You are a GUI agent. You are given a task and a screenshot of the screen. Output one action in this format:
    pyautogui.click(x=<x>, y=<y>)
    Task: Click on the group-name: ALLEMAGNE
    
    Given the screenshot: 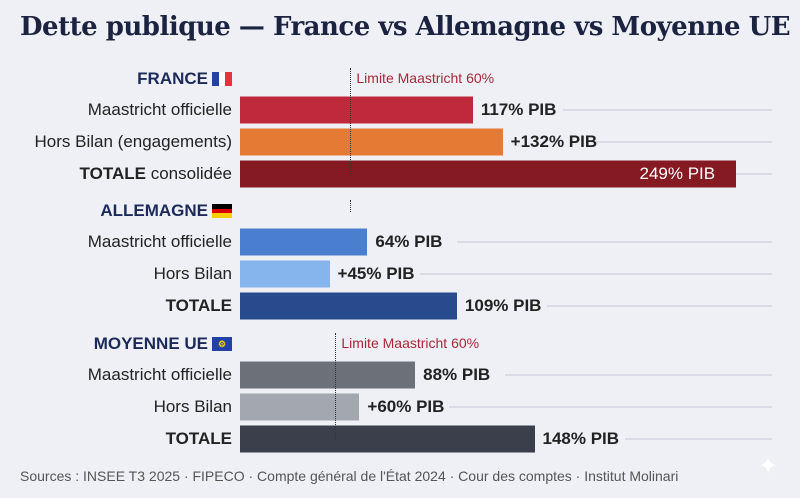 What is the action you would take?
    pyautogui.click(x=154, y=210)
    